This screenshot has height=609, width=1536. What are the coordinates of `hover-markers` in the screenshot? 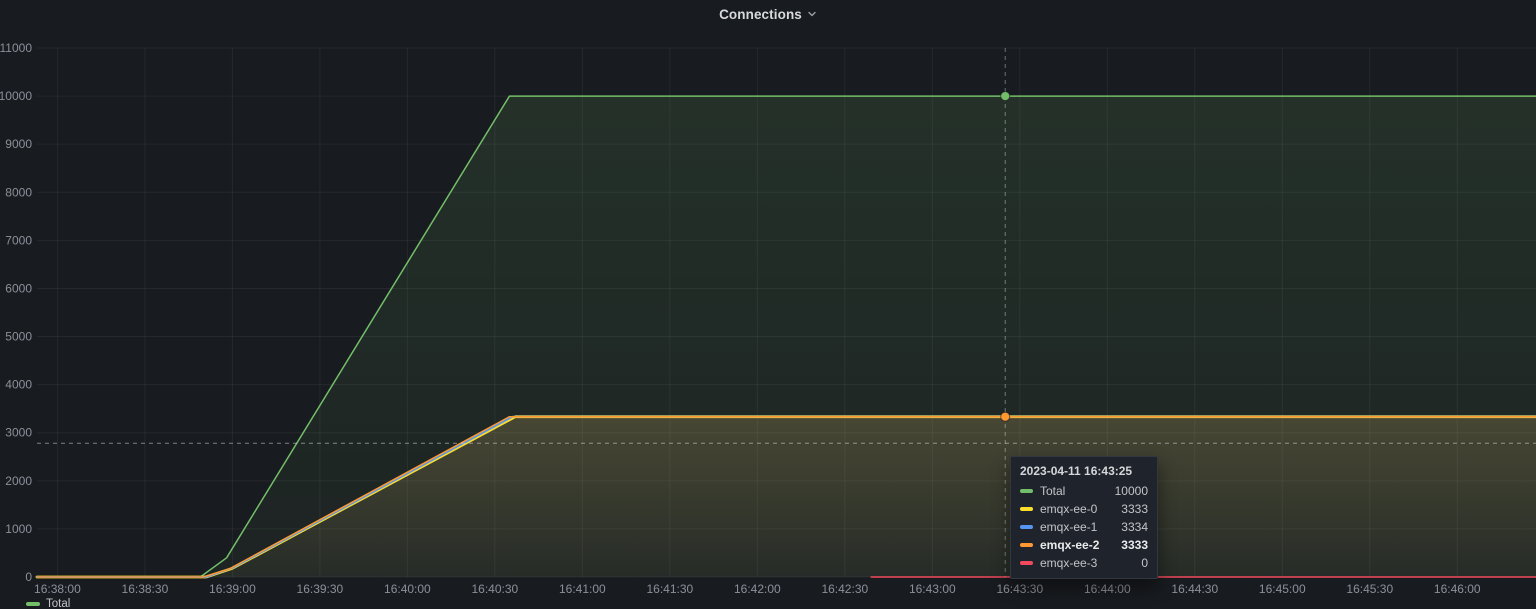 It's located at (1005, 256).